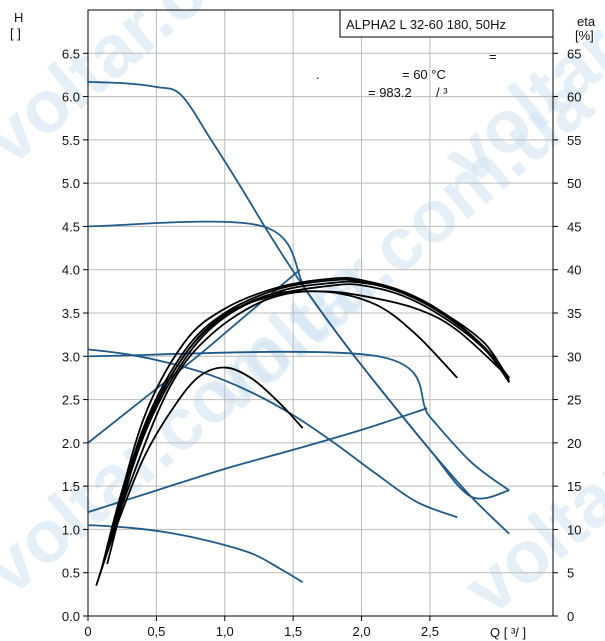 The width and height of the screenshot is (605, 641). I want to click on bottom-tick-label: 2,0, so click(361, 631).